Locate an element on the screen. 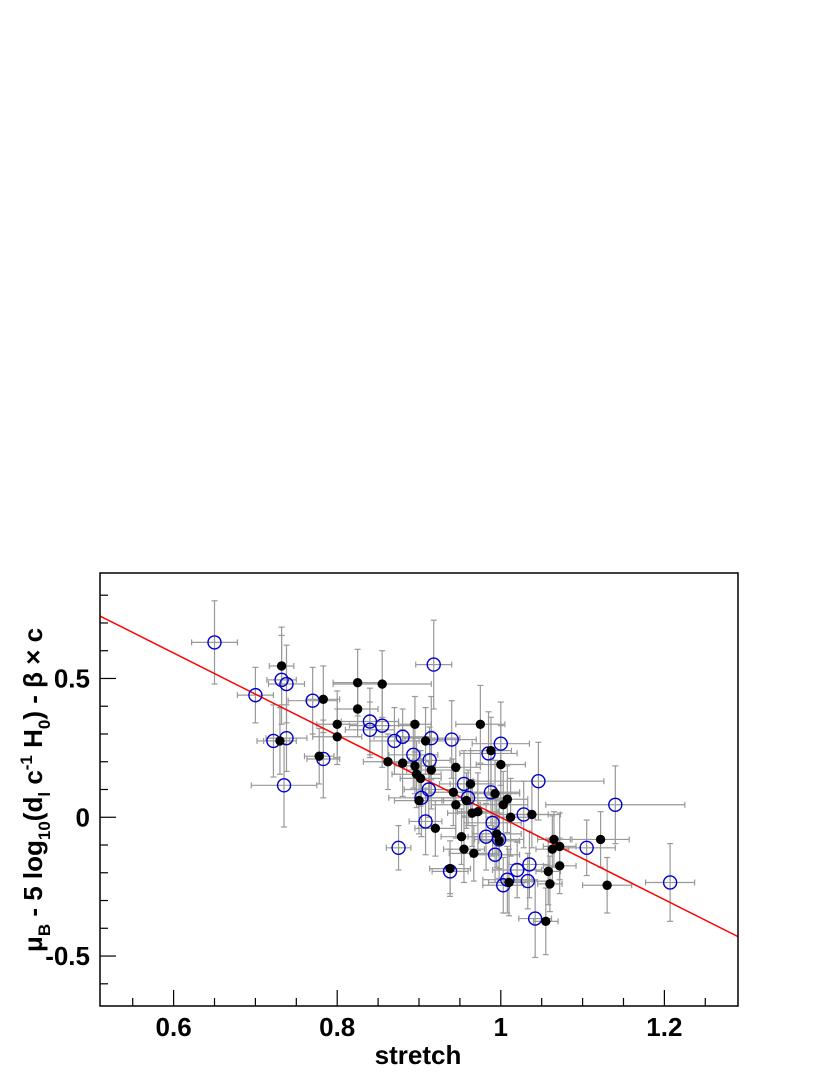 The image size is (830, 1075). x-axis-title: stretch is located at coordinates (418, 1055).